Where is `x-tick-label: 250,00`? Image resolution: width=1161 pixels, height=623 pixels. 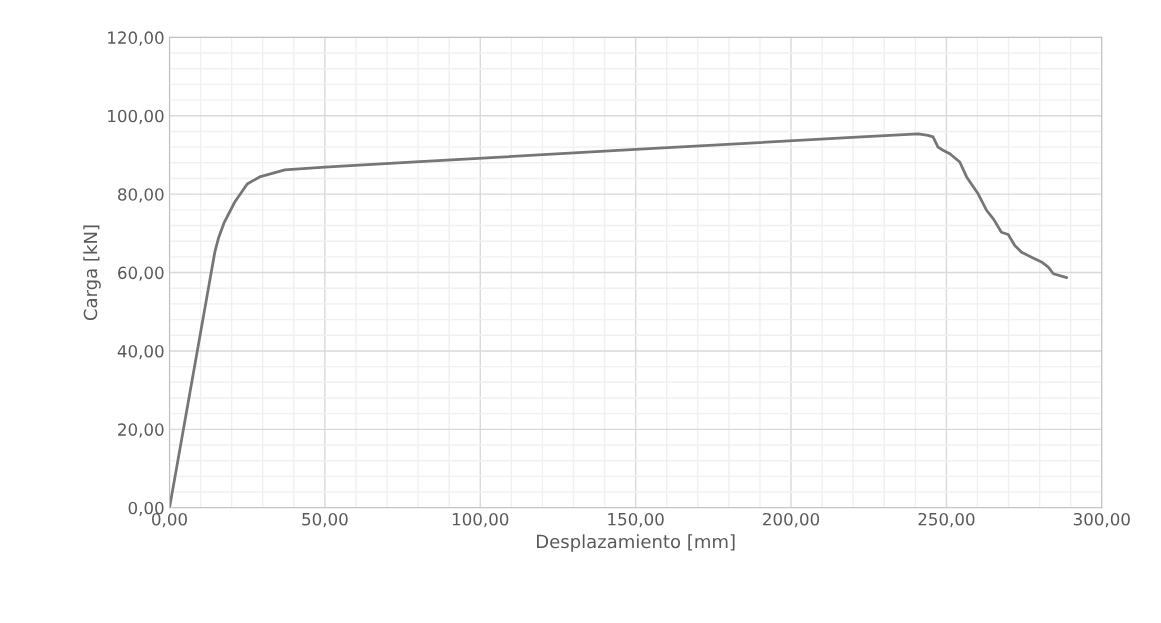
x-tick-label: 250,00 is located at coordinates (946, 520).